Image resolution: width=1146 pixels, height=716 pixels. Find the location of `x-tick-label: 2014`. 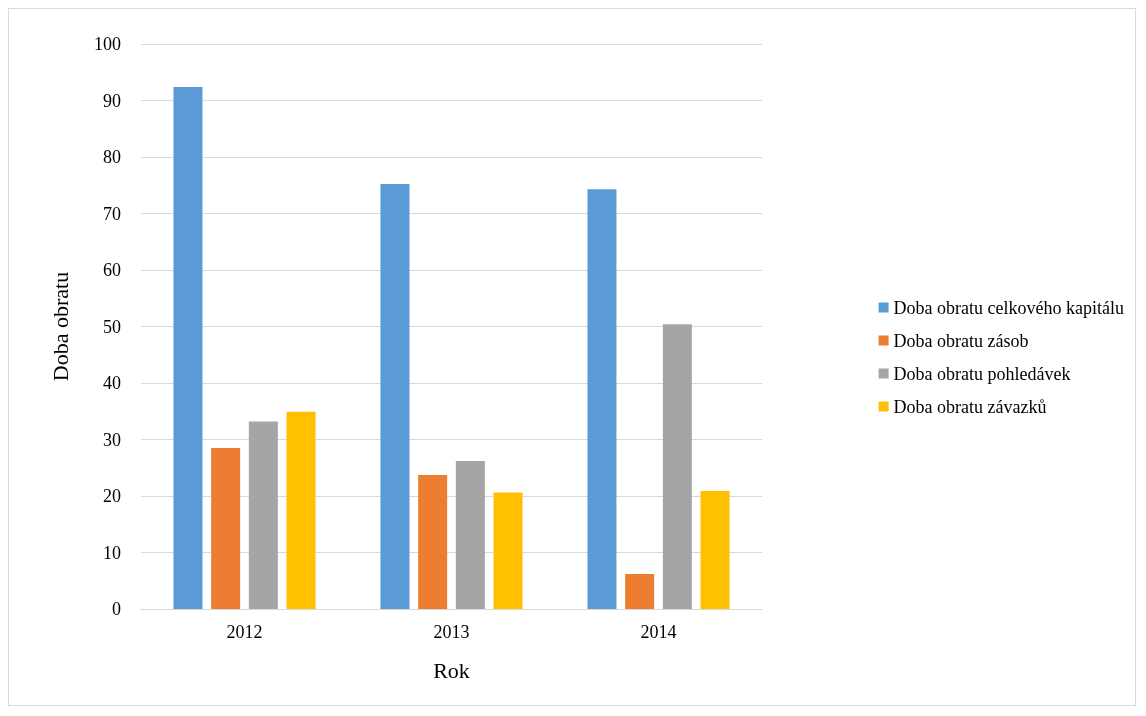

x-tick-label: 2014 is located at coordinates (658, 632).